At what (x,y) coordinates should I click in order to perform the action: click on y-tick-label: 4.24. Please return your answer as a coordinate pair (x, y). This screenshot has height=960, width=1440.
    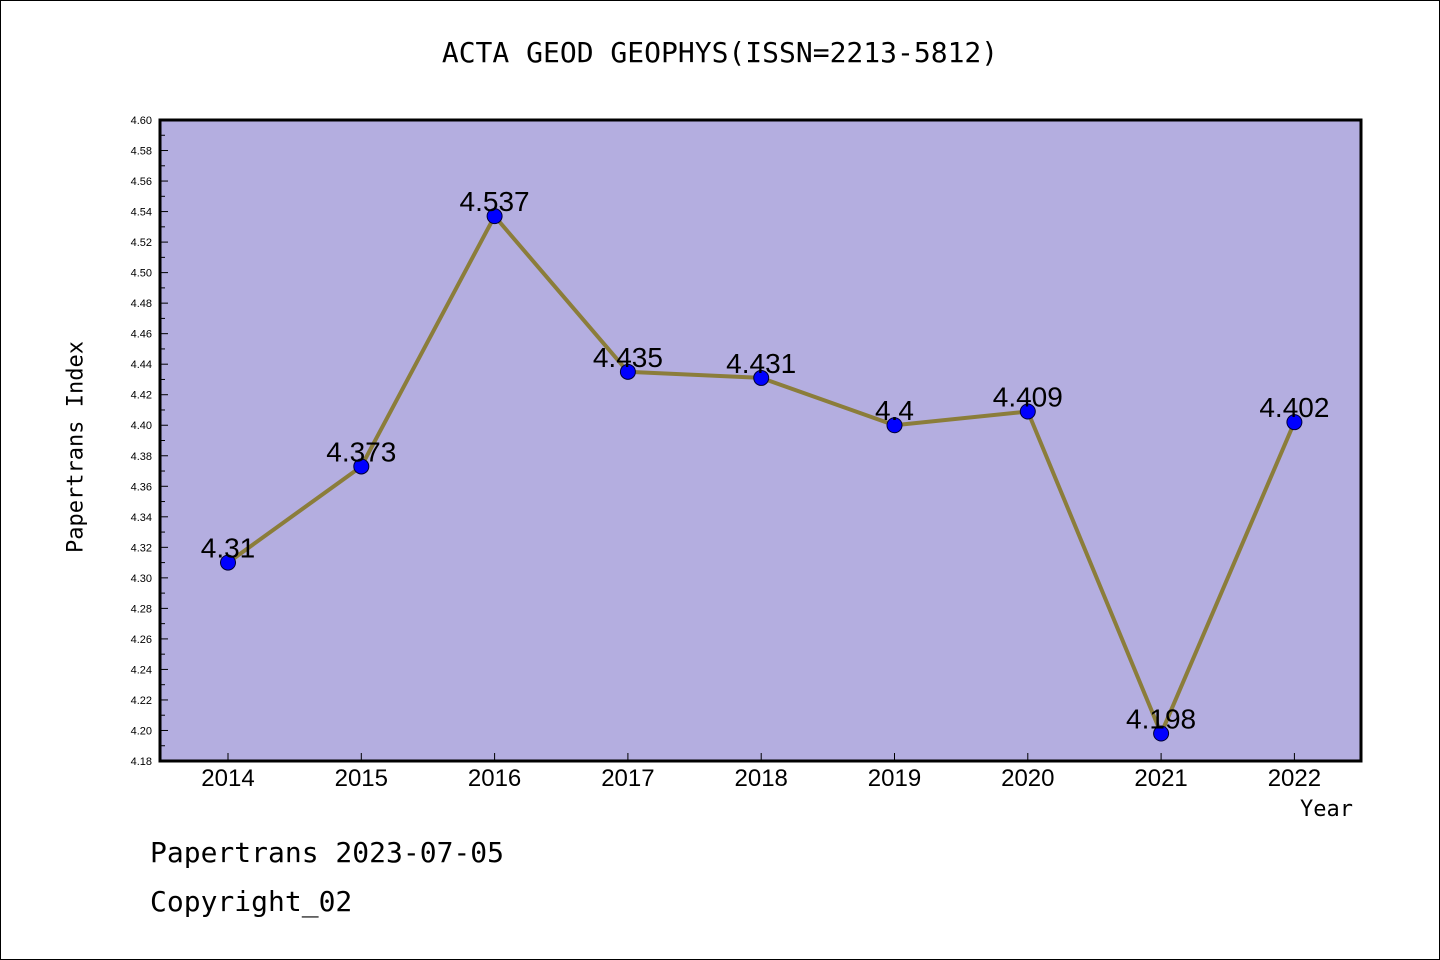
    Looking at the image, I should click on (141, 670).